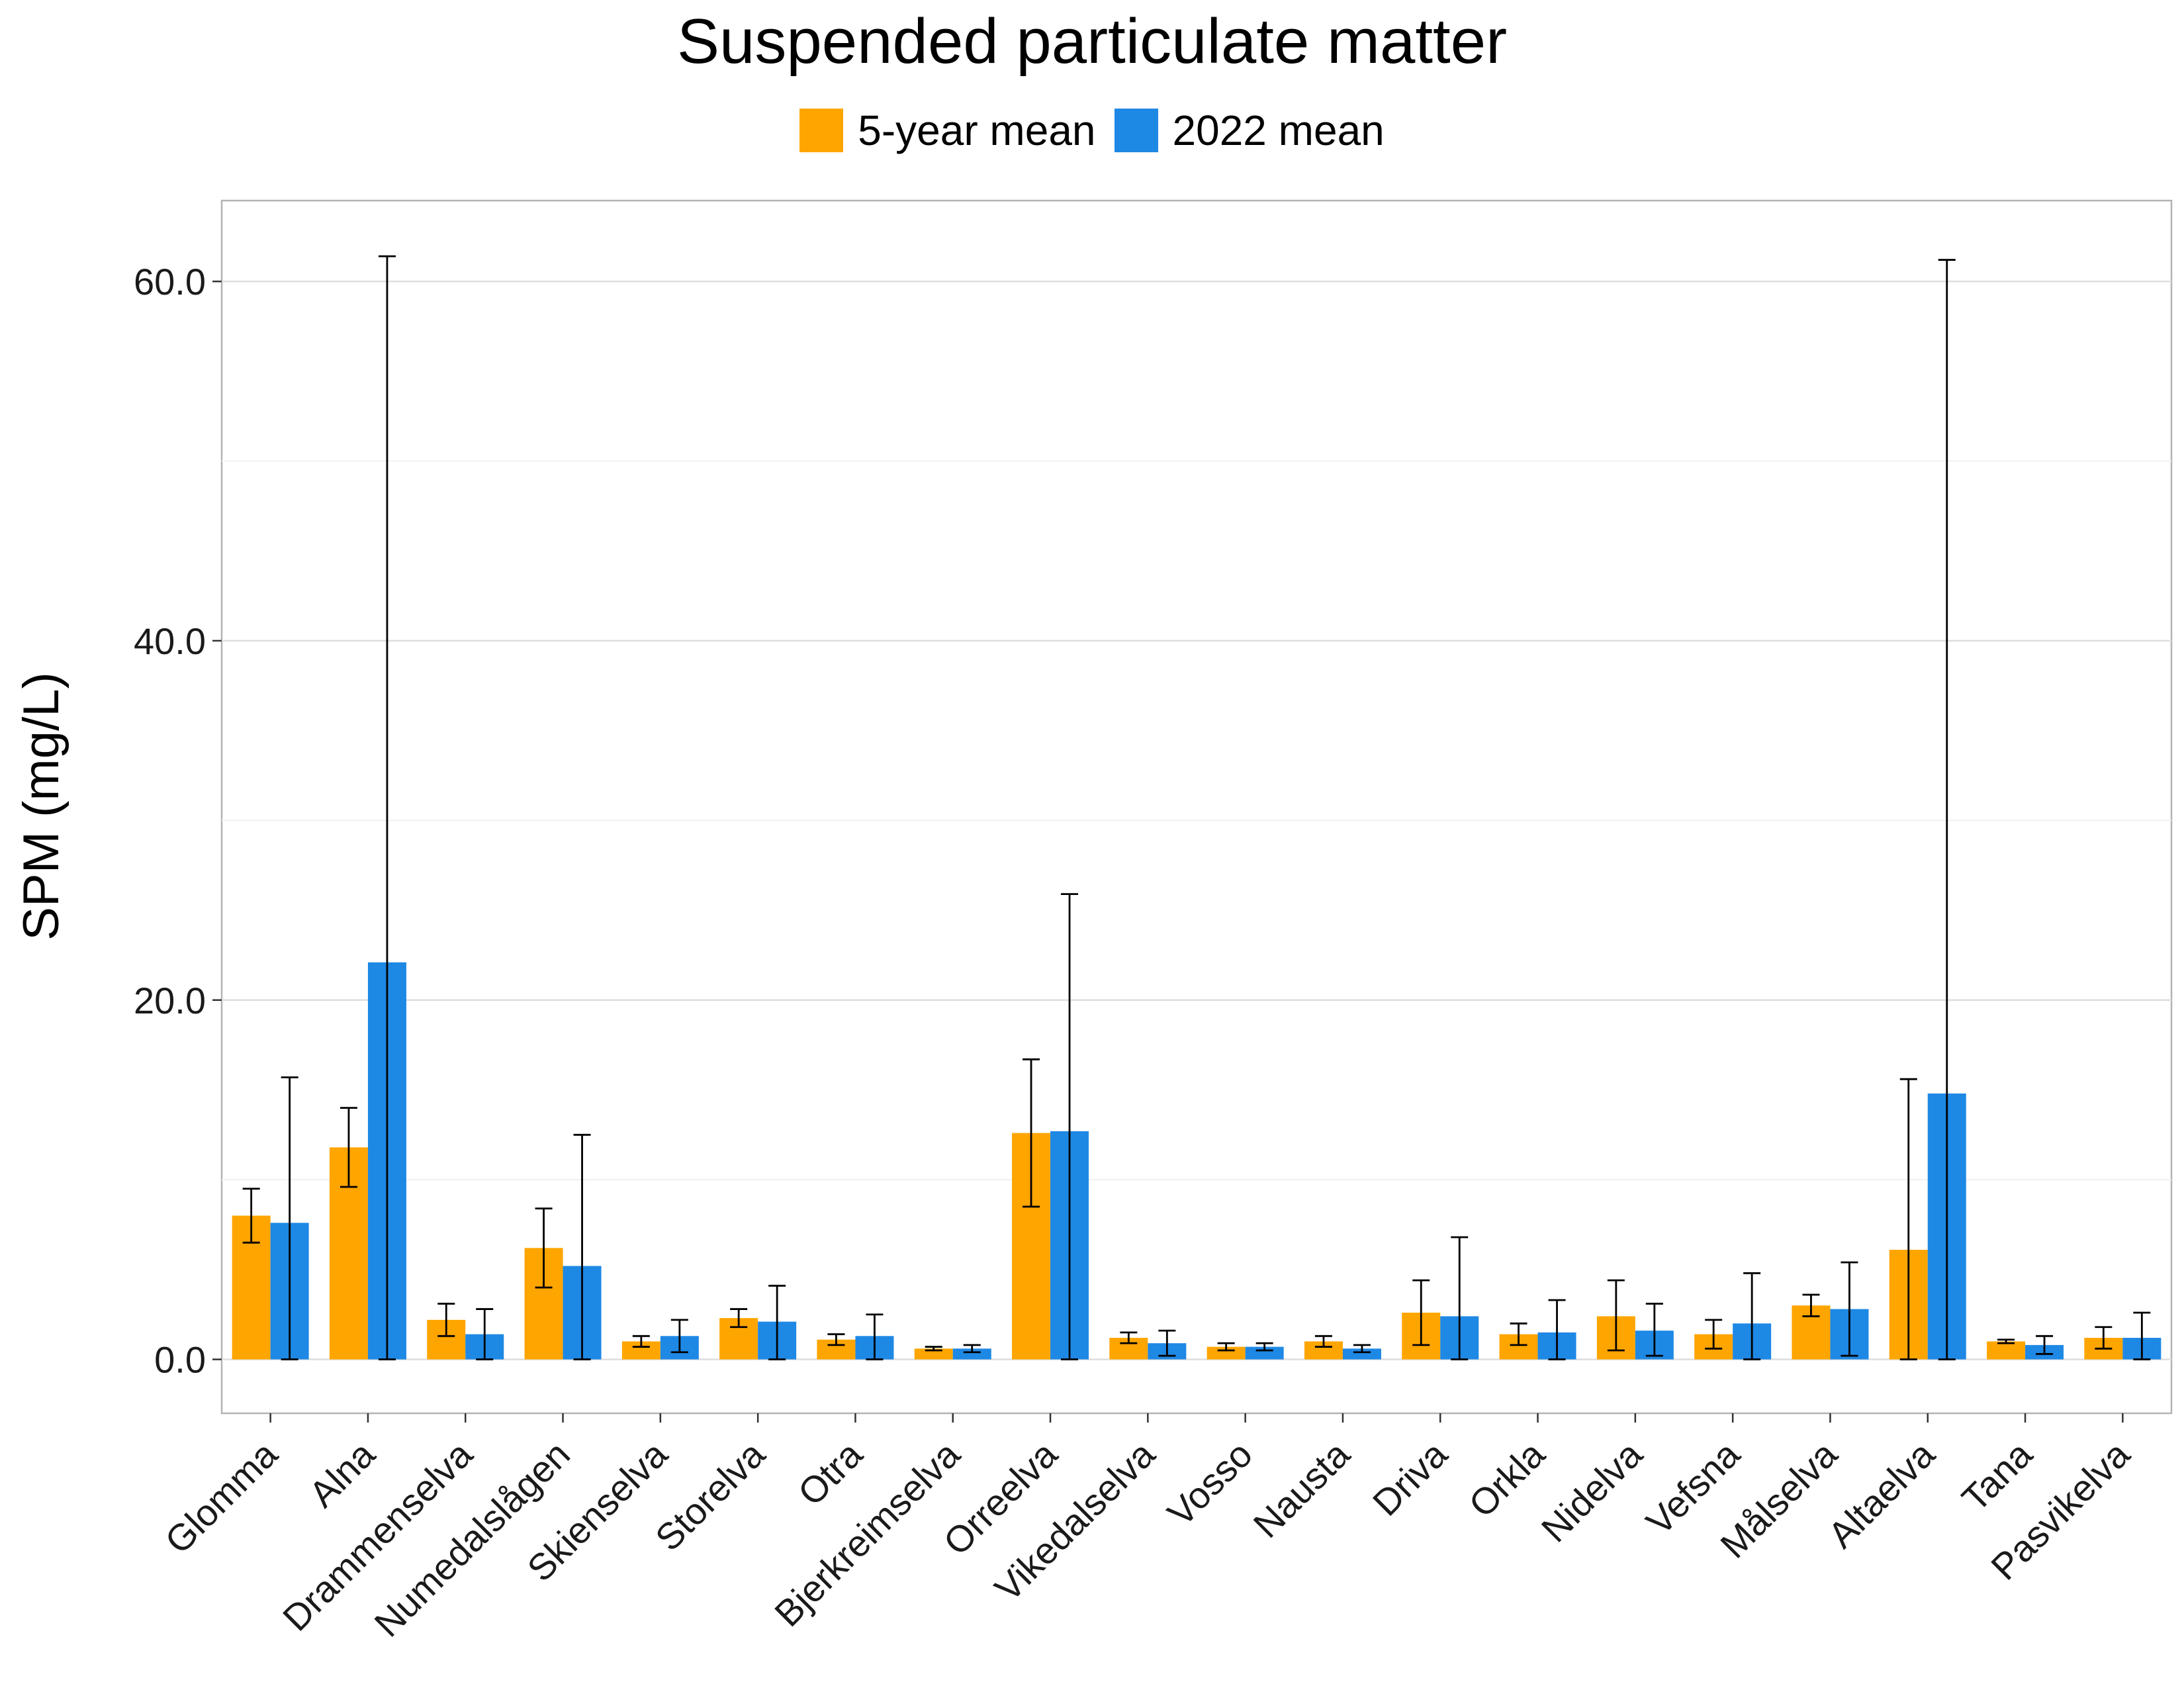  Describe the element at coordinates (170, 1000) in the screenshot. I see `y-tick-label: 20.0` at that location.